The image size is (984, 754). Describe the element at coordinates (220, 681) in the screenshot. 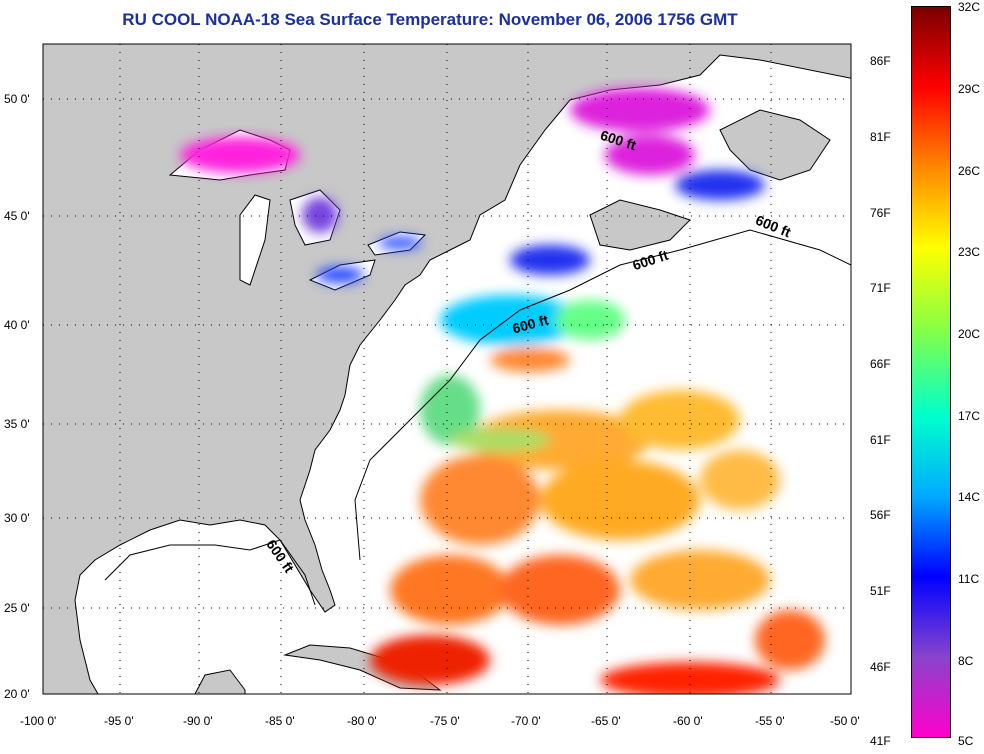

I see `yucatan-land` at that location.